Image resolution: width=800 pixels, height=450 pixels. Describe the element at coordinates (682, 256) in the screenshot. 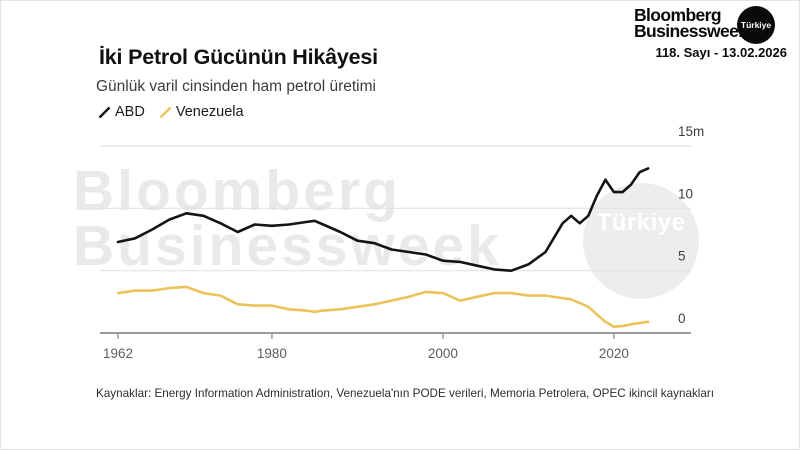

I see `y-axis-label: 5` at that location.